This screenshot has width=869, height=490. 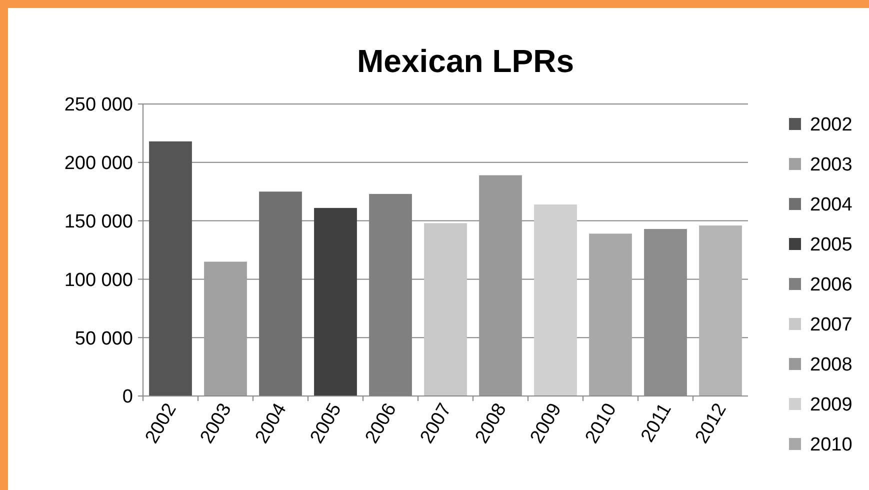 I want to click on legend-label: 2006, so click(x=831, y=285).